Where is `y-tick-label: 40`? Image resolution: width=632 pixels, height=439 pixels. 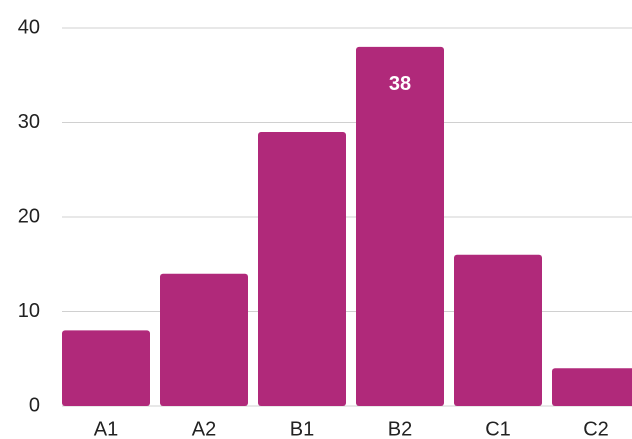
y-tick-label: 40 is located at coordinates (29, 27).